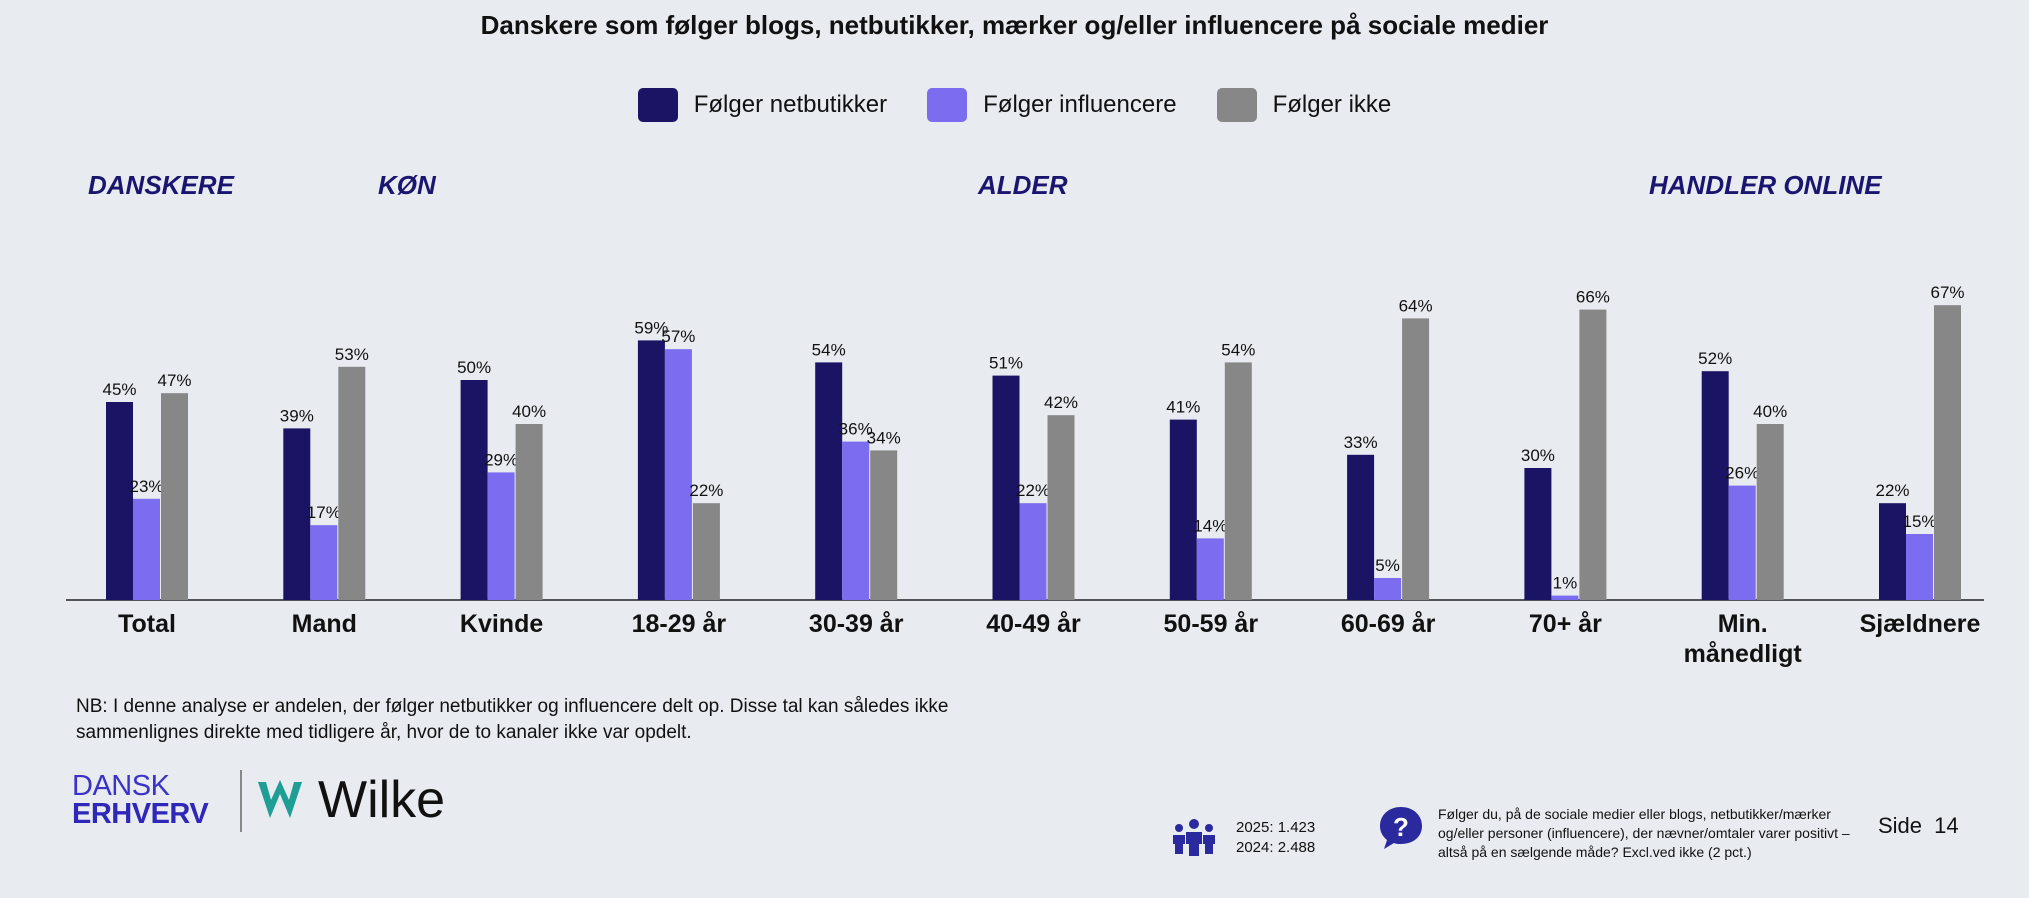 This screenshot has width=2029, height=898. I want to click on data-label-netbutikker: 51%, so click(1006, 363).